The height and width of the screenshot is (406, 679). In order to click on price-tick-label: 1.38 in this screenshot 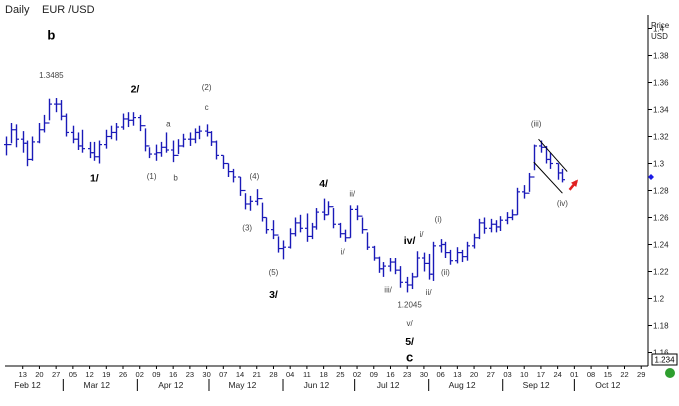, I will do `click(661, 56)`.